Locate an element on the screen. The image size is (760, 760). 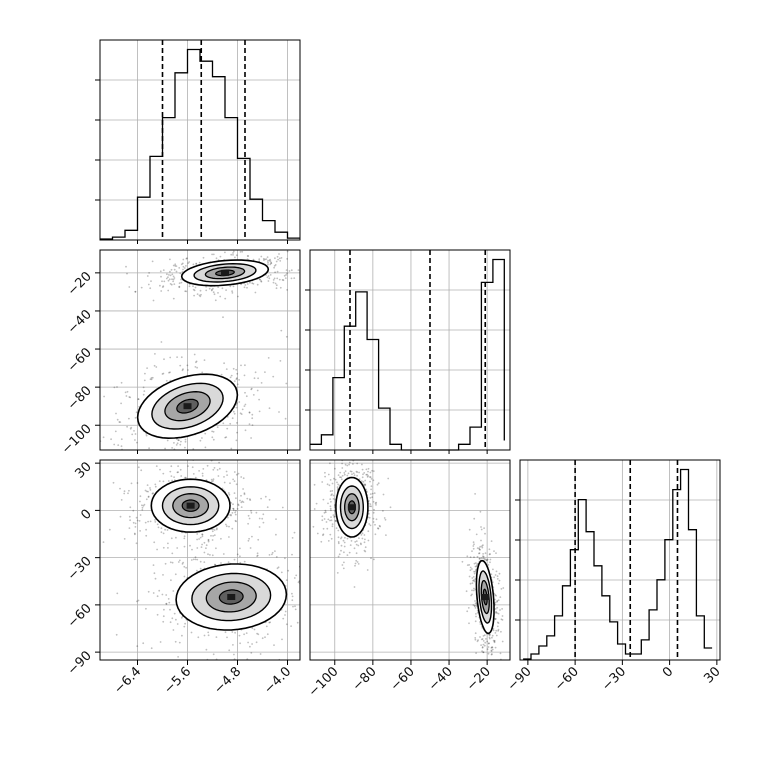
x-tick-label: −20 is located at coordinates (479, 679).